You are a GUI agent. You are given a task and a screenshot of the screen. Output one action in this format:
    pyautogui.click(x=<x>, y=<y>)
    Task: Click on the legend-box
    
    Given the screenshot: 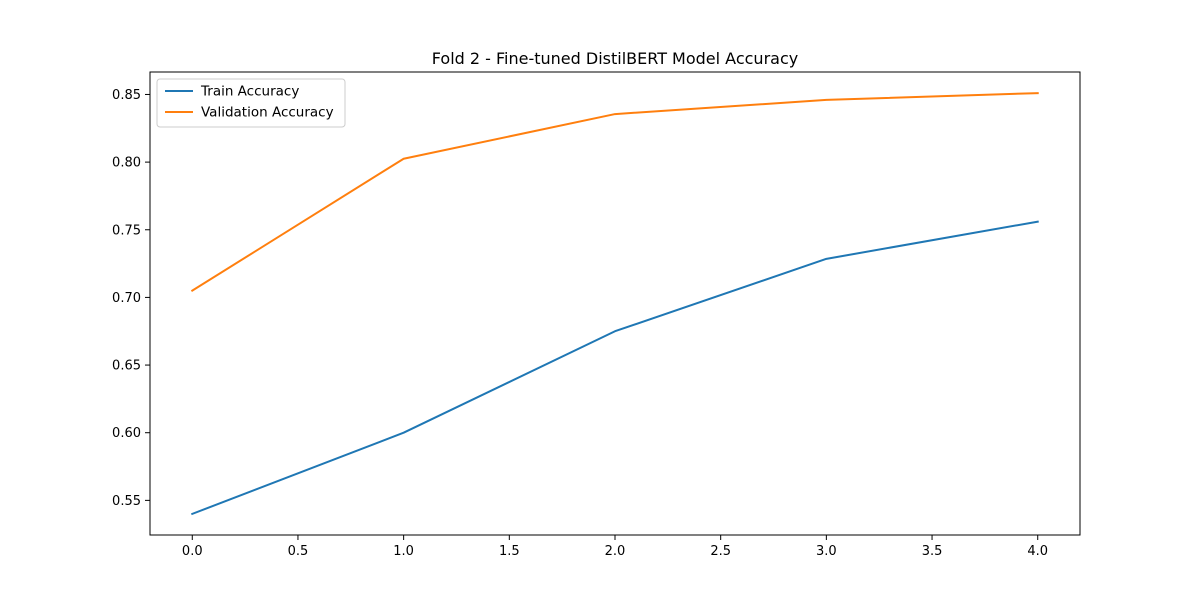 What is the action you would take?
    pyautogui.click(x=251, y=103)
    